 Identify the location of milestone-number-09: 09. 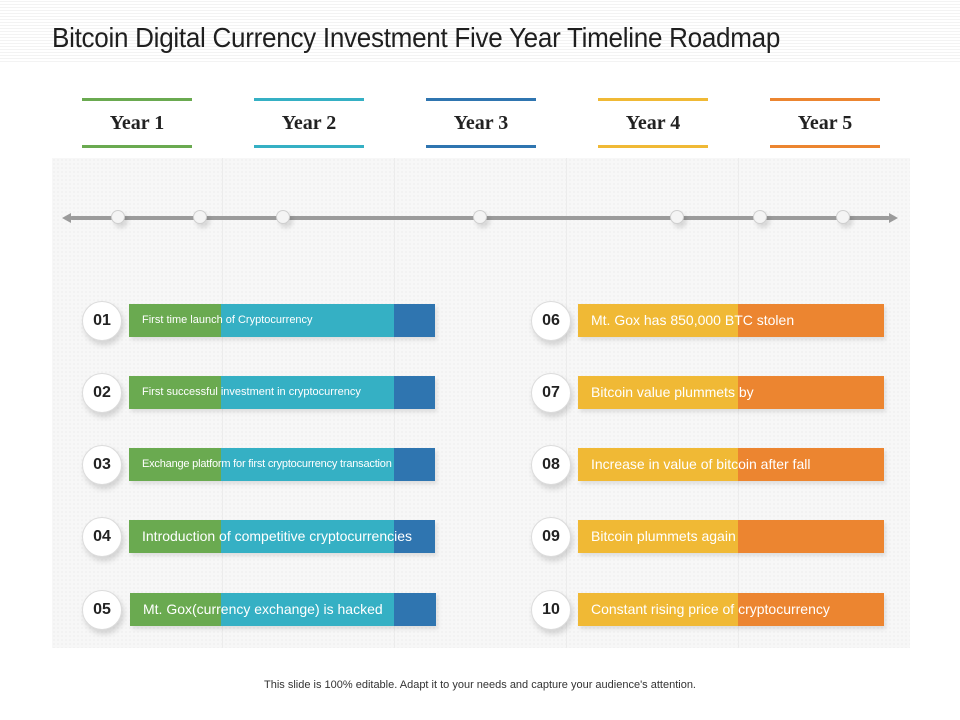
(551, 537).